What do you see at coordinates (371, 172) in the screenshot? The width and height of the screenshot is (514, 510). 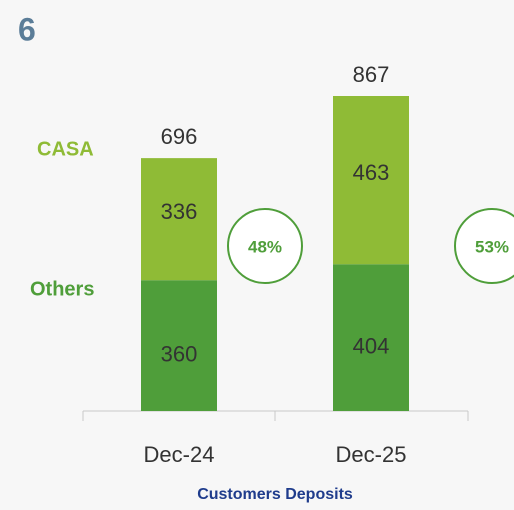 I see `value-label: 463` at bounding box center [371, 172].